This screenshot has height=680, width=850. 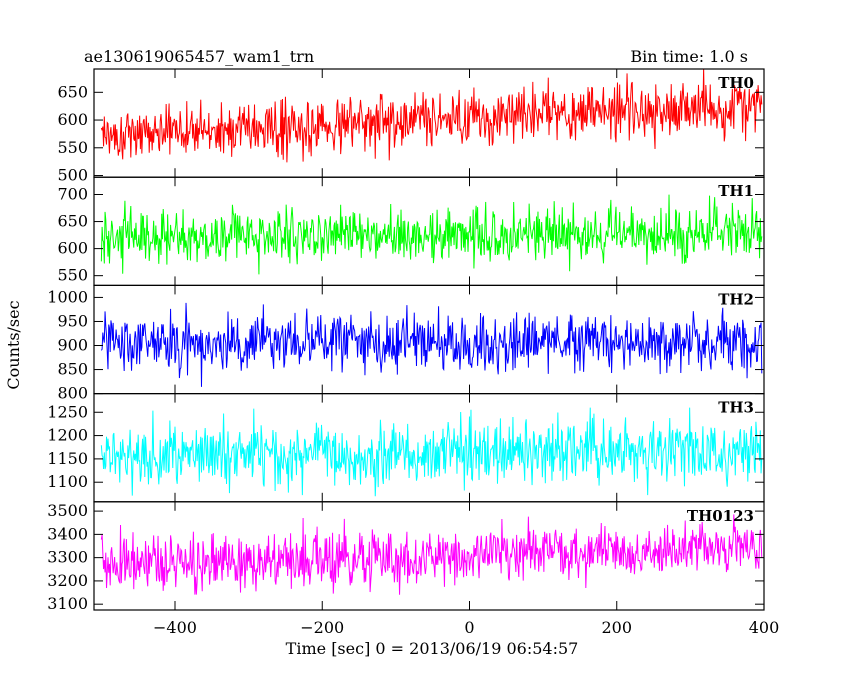 What do you see at coordinates (67, 557) in the screenshot?
I see `y-tick-label: 3300` at bounding box center [67, 557].